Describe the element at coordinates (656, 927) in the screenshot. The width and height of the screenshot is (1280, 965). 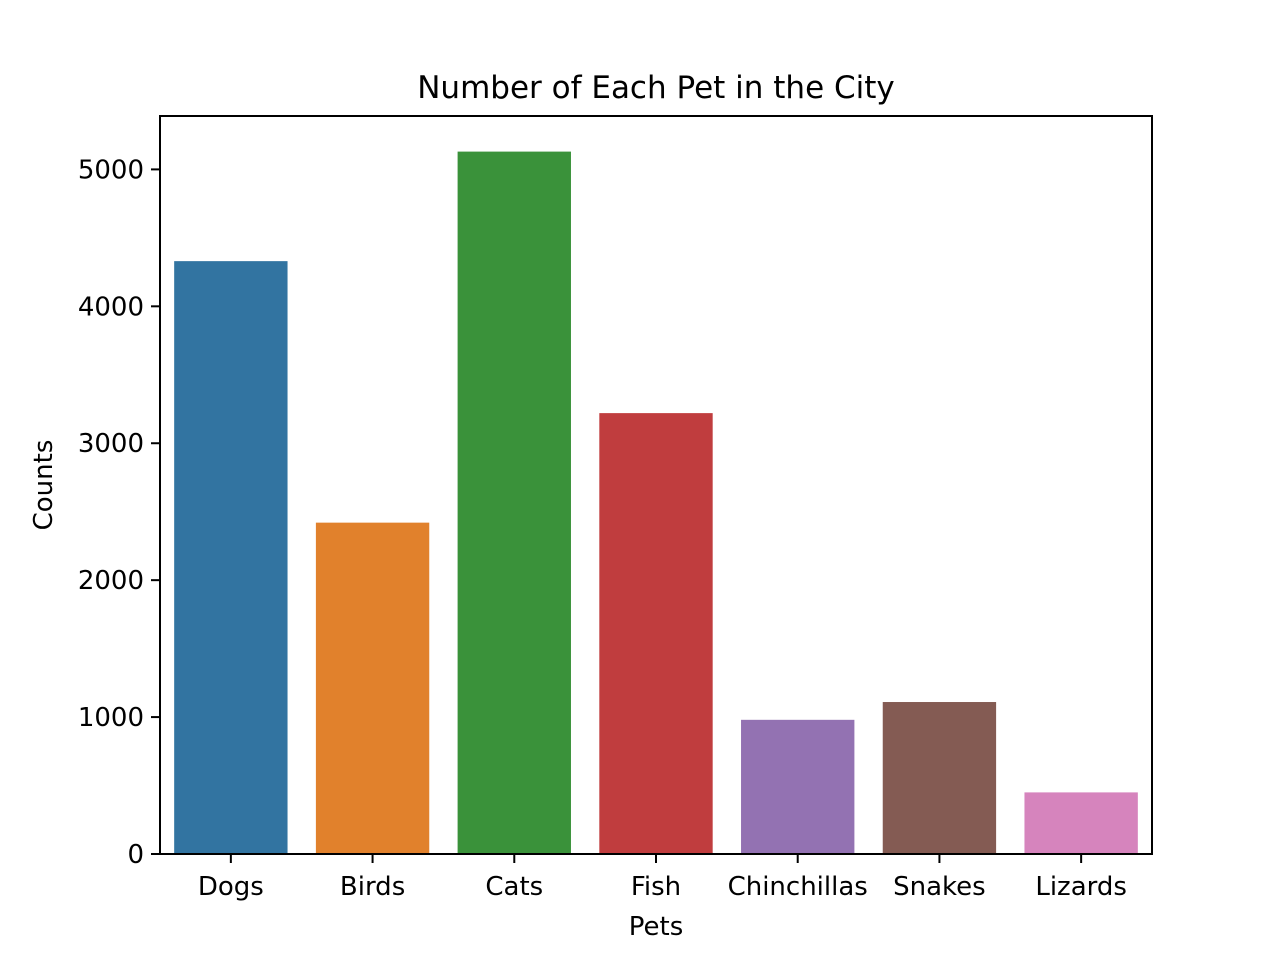
I see `x-axis-label: Pets` at that location.